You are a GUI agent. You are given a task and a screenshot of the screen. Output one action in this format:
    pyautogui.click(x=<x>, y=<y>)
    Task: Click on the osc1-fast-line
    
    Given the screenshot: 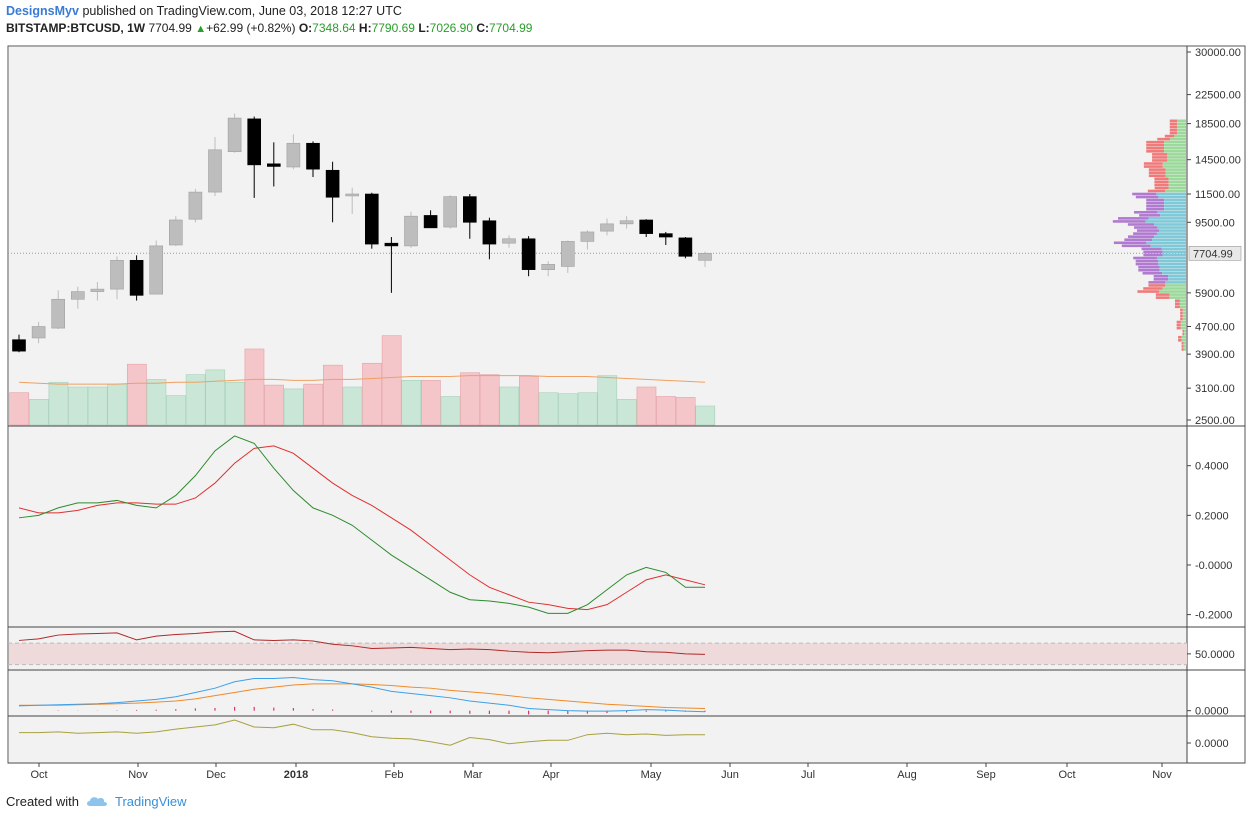 What is the action you would take?
    pyautogui.click(x=361, y=524)
    